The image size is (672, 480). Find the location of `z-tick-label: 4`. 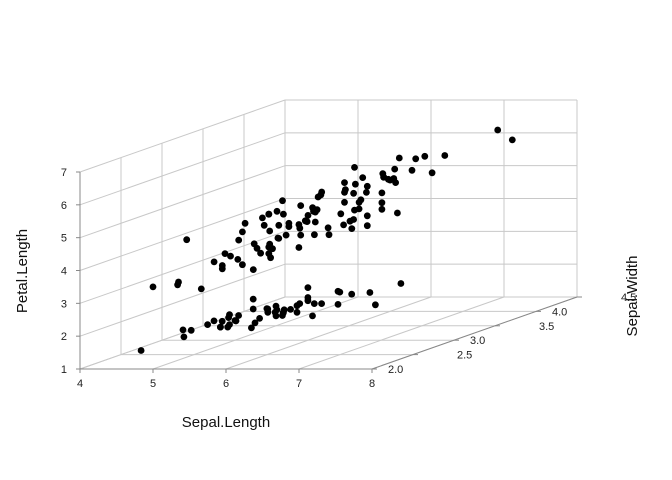

z-tick-label: 4 is located at coordinates (64, 272).